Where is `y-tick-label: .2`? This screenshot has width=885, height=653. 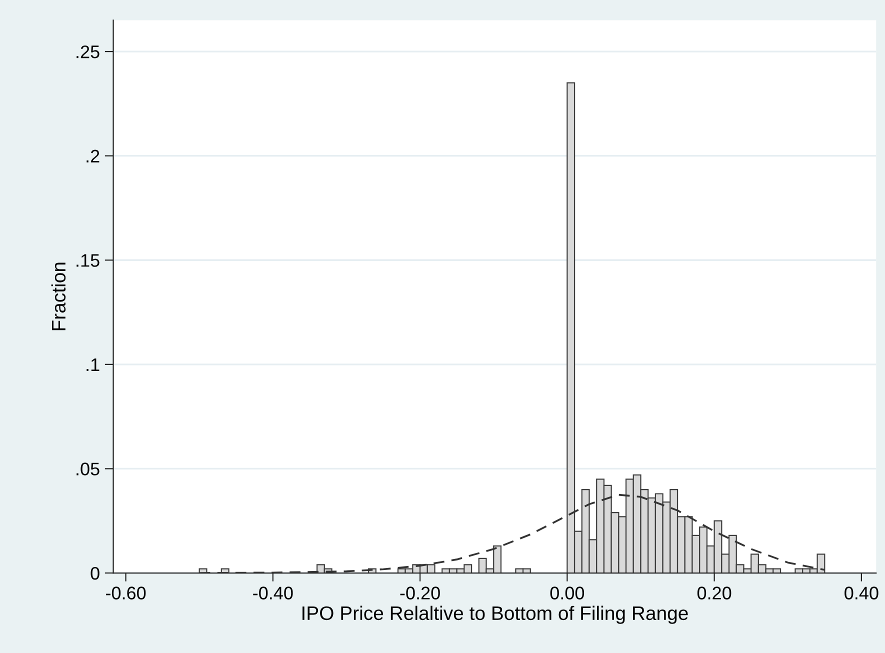 y-tick-label: .2 is located at coordinates (93, 156).